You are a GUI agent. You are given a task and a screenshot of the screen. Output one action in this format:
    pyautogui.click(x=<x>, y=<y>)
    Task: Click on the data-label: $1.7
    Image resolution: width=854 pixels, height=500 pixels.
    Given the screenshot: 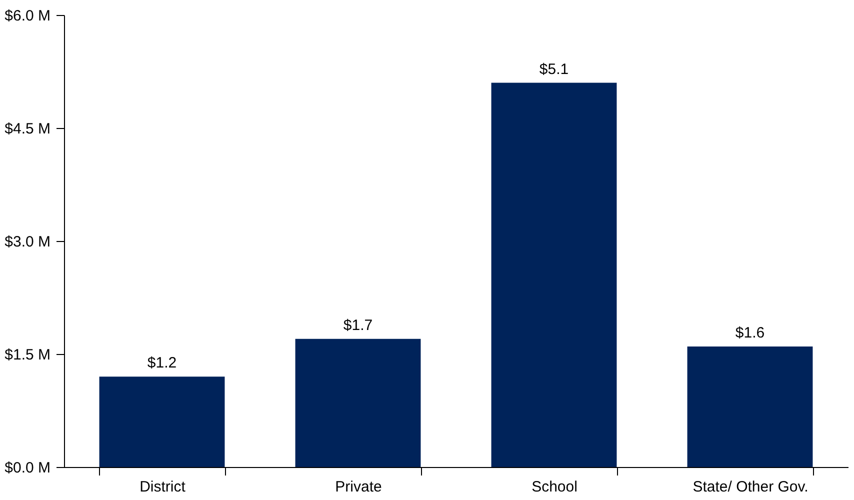 What is the action you would take?
    pyautogui.click(x=358, y=325)
    